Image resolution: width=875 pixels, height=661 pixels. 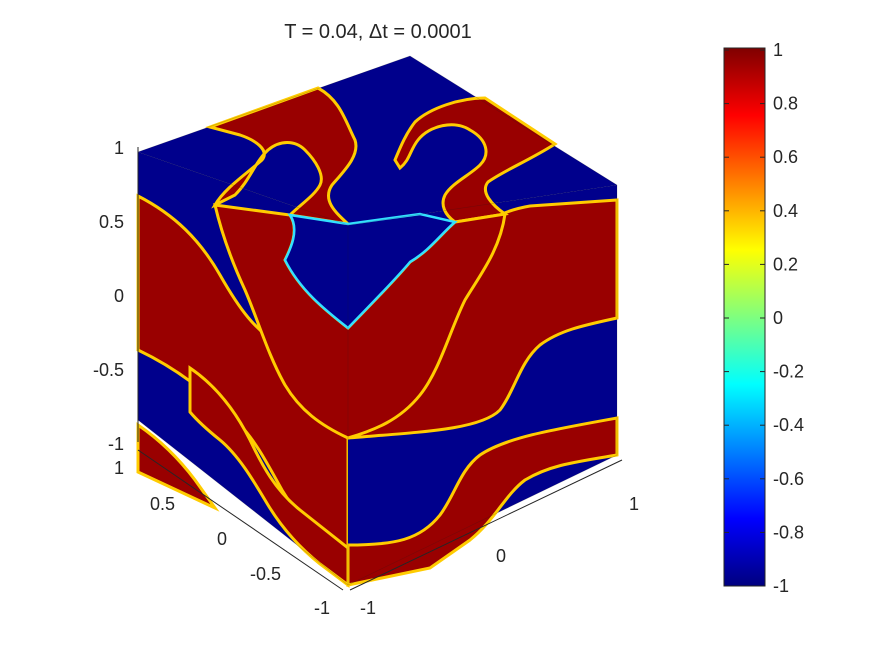 I want to click on z-tick-label: 0, so click(x=119, y=296).